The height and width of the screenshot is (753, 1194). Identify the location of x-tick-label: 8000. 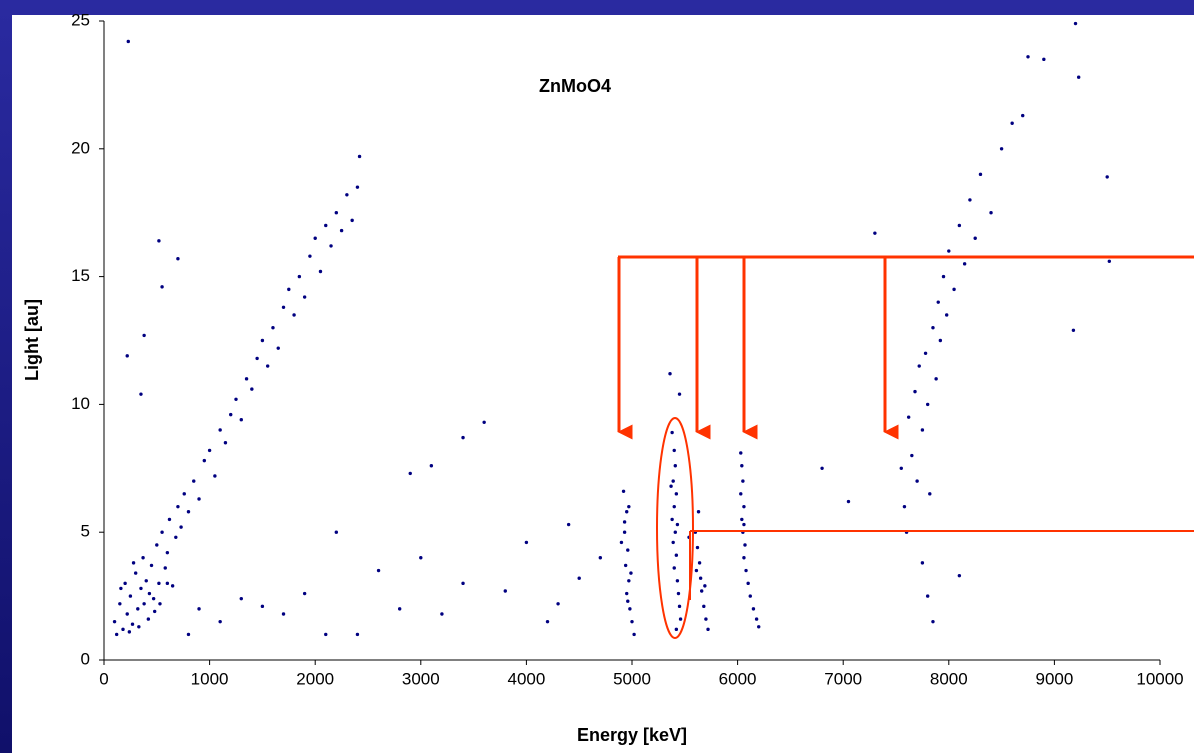
(949, 678).